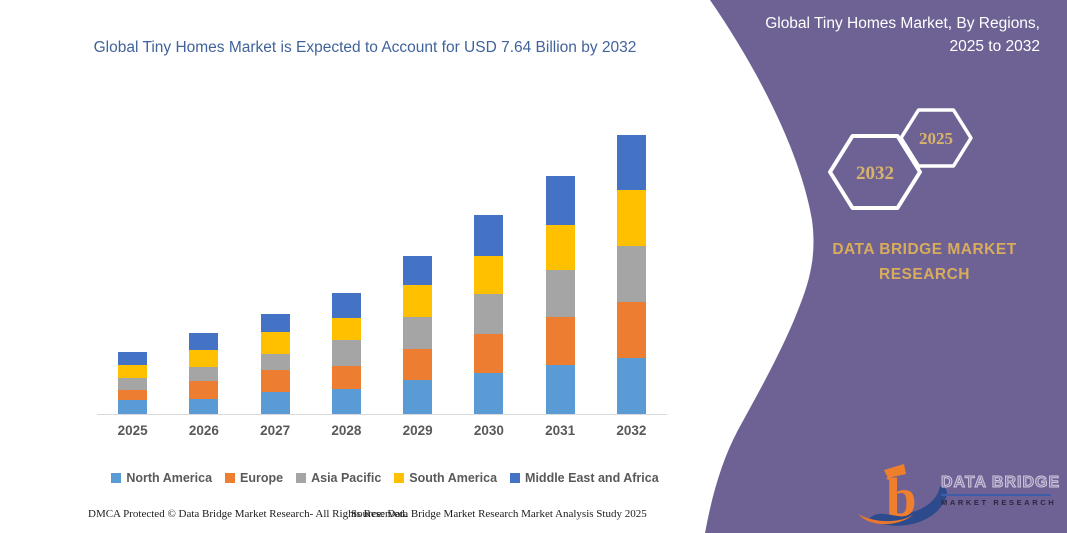  What do you see at coordinates (204, 358) in the screenshot?
I see `segment-2026-south-america` at bounding box center [204, 358].